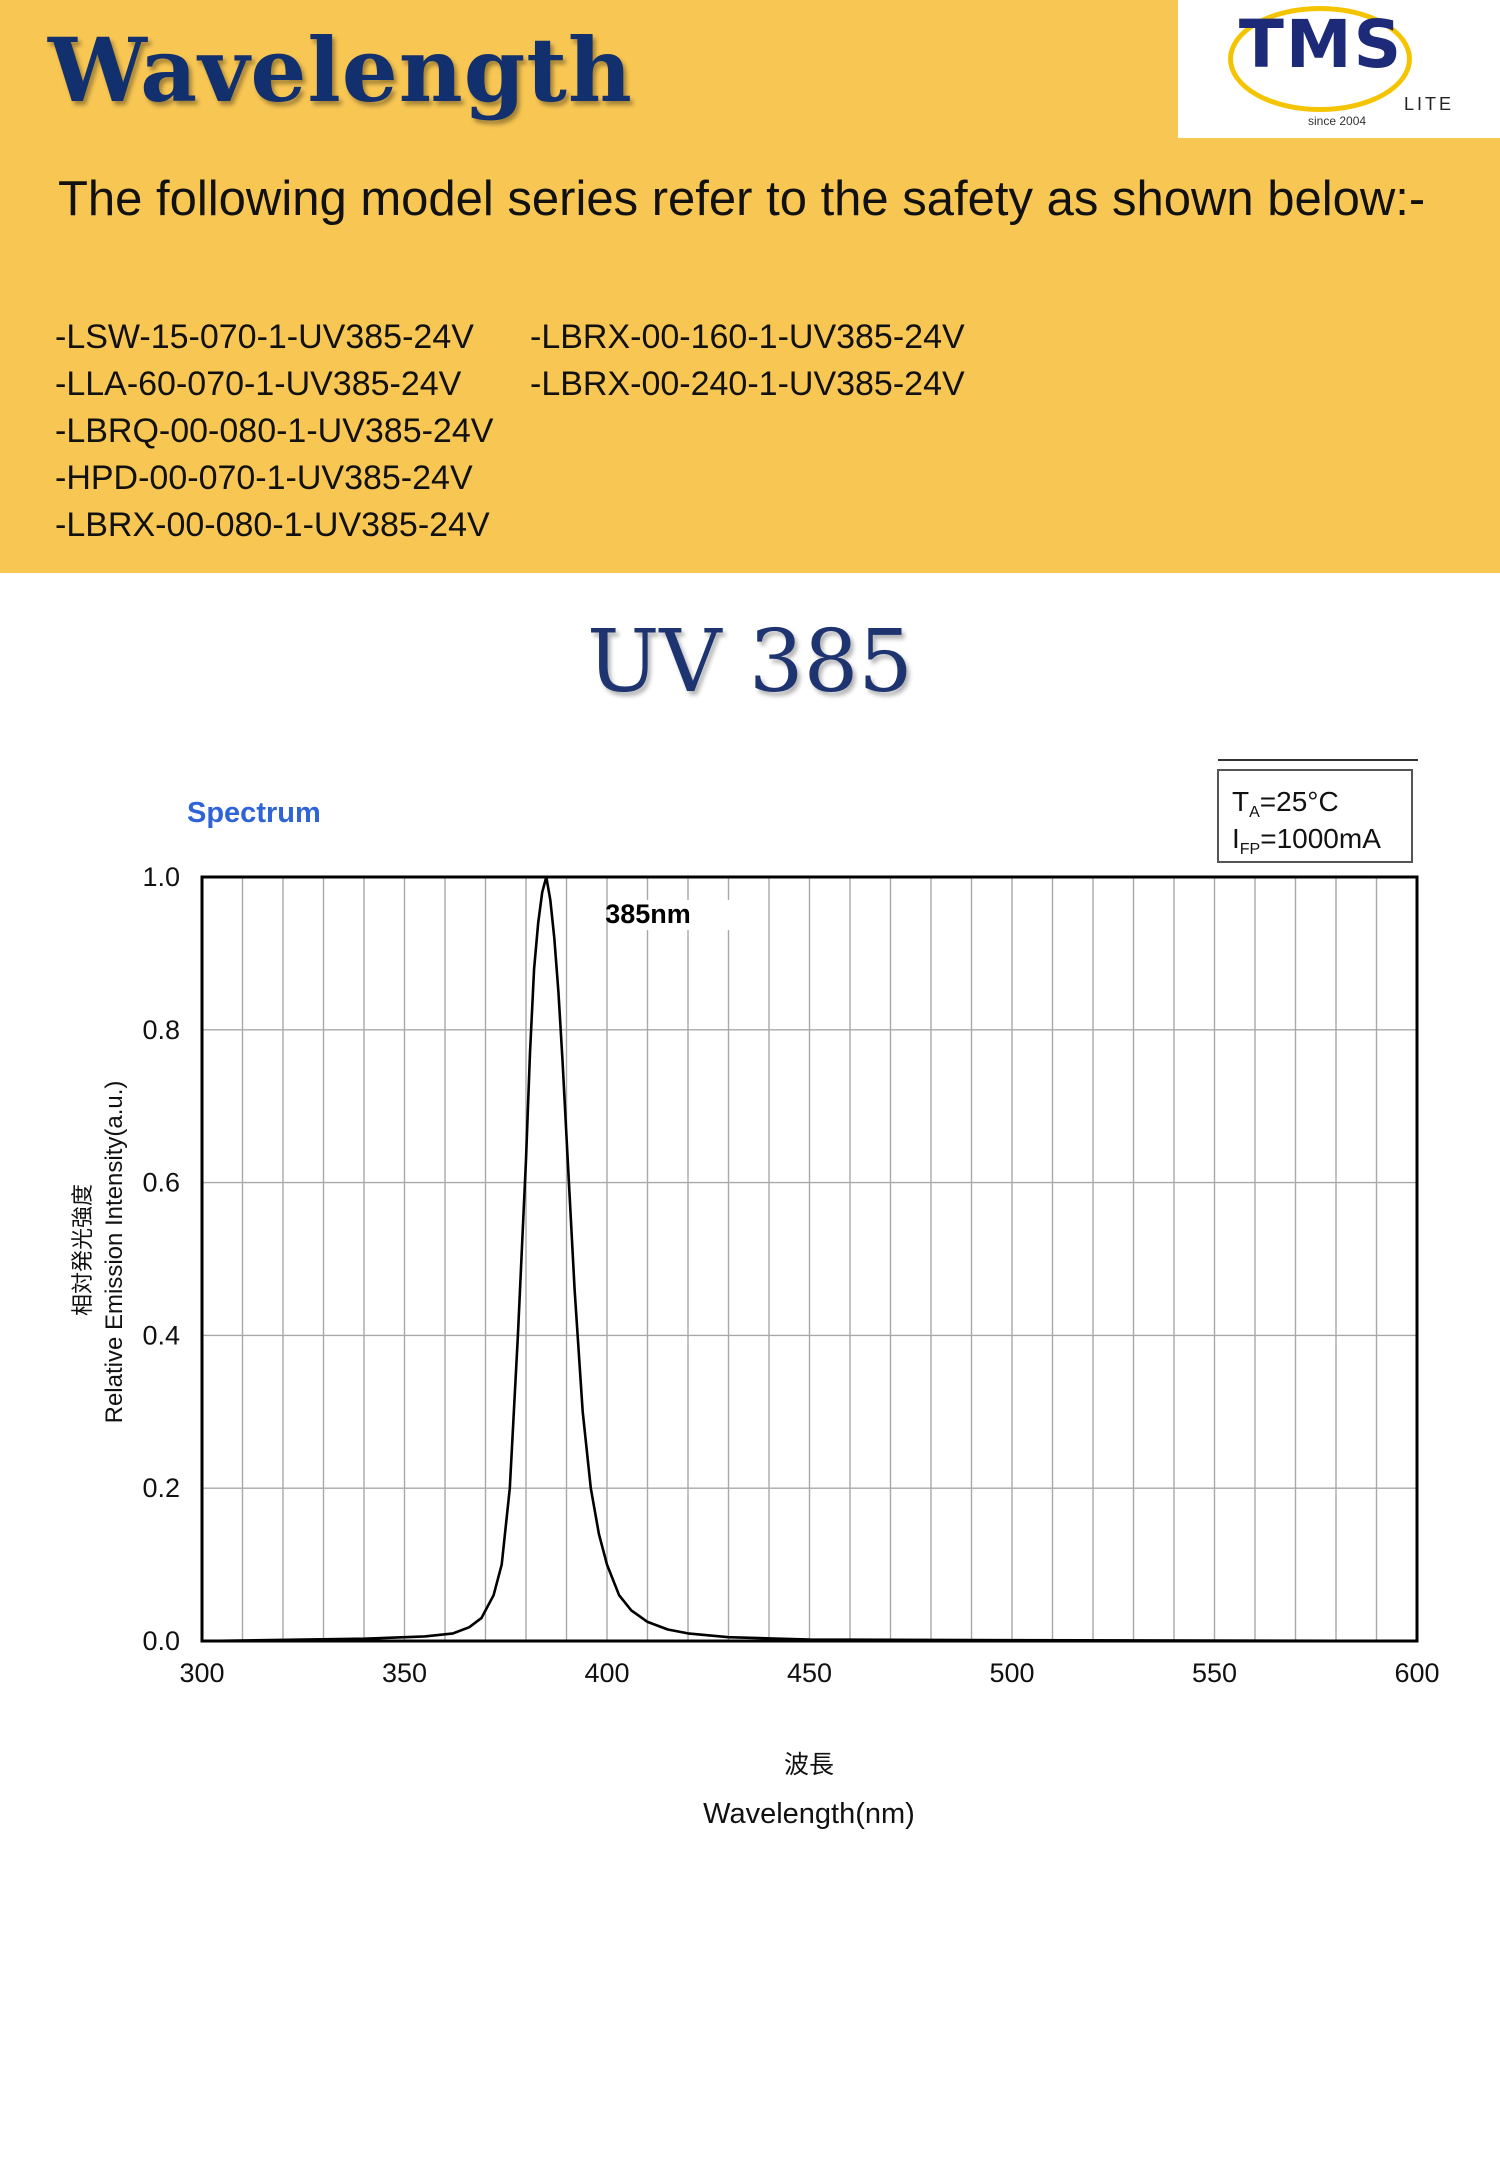  I want to click on y-tick-label: 1.0, so click(161, 877).